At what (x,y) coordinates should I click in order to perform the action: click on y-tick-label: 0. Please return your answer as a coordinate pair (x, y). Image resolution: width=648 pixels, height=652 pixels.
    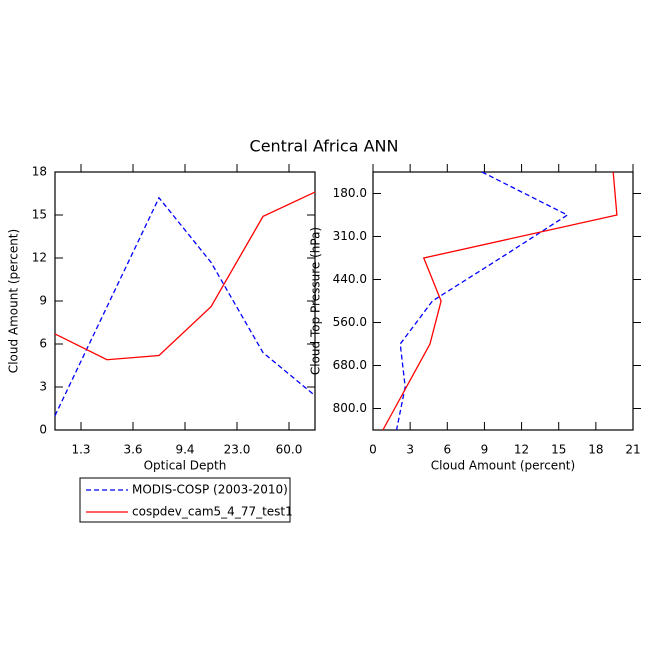
    Looking at the image, I should click on (43, 430).